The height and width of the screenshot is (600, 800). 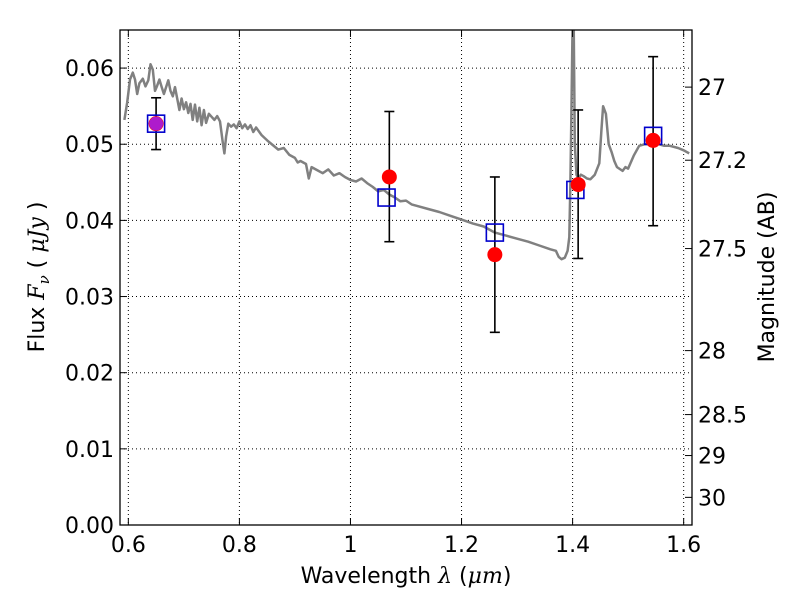 I want to click on y-tick-label: 0.04, so click(x=89, y=221).